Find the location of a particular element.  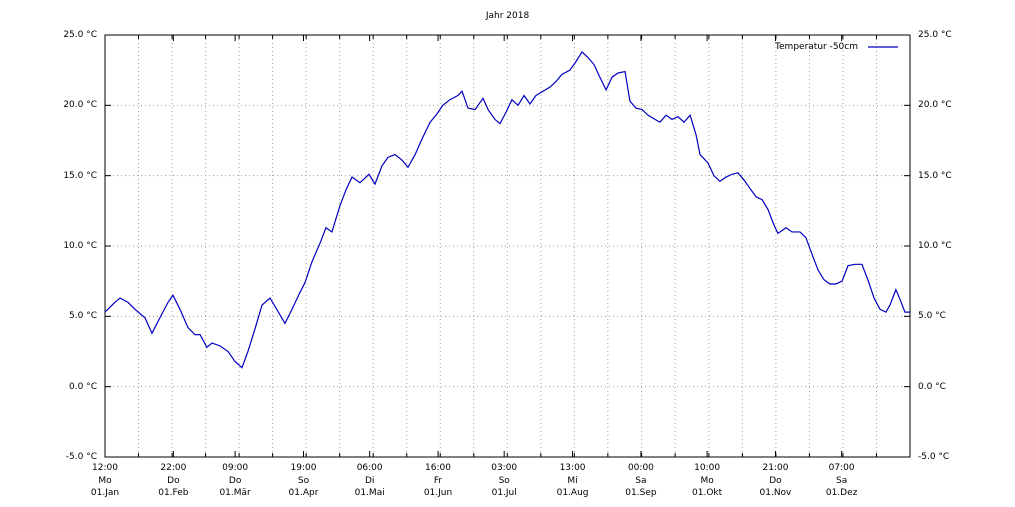

y-tick-label: 10.0 °C is located at coordinates (80, 246).